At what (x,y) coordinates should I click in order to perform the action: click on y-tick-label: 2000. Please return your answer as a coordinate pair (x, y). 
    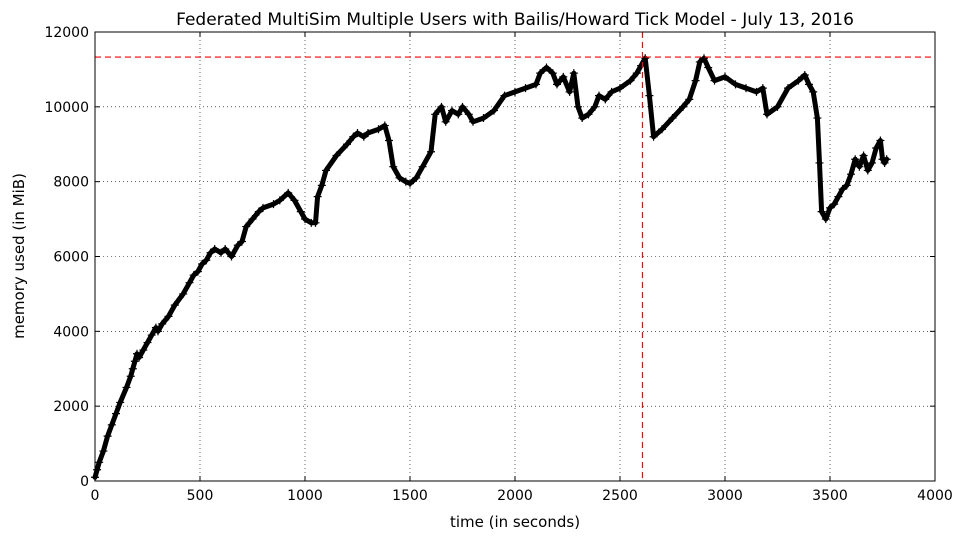
    Looking at the image, I should click on (71, 407).